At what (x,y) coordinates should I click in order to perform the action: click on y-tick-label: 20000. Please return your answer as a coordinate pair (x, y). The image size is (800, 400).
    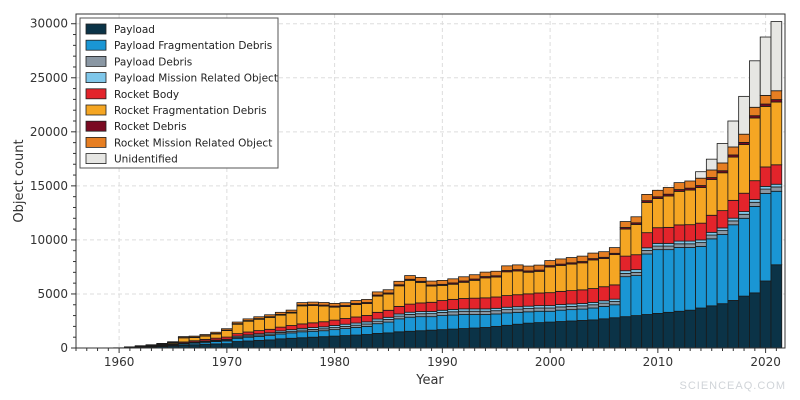
    Looking at the image, I should click on (49, 132).